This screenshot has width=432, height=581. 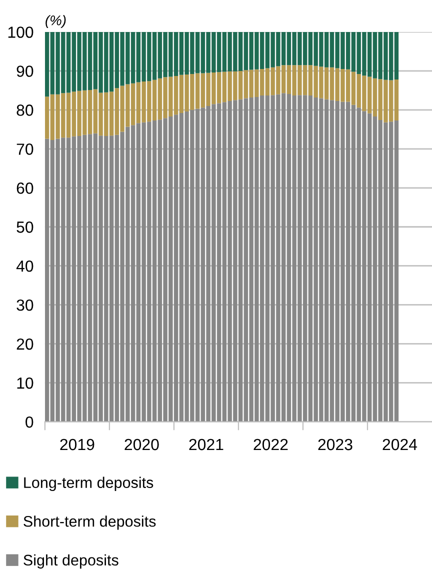 I want to click on x-tick-label: 2024, so click(x=400, y=444).